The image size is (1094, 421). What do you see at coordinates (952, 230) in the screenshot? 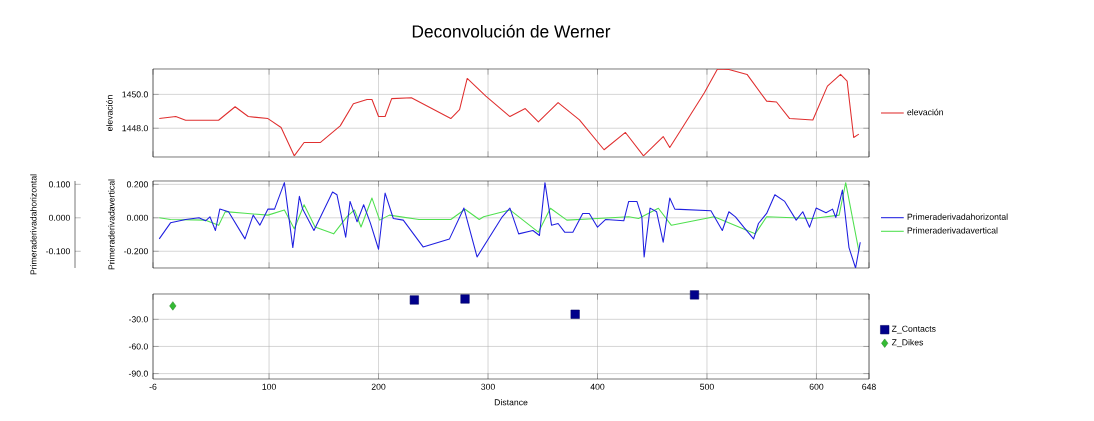
I see `legend-label: Primeraderivadavertical` at bounding box center [952, 230].